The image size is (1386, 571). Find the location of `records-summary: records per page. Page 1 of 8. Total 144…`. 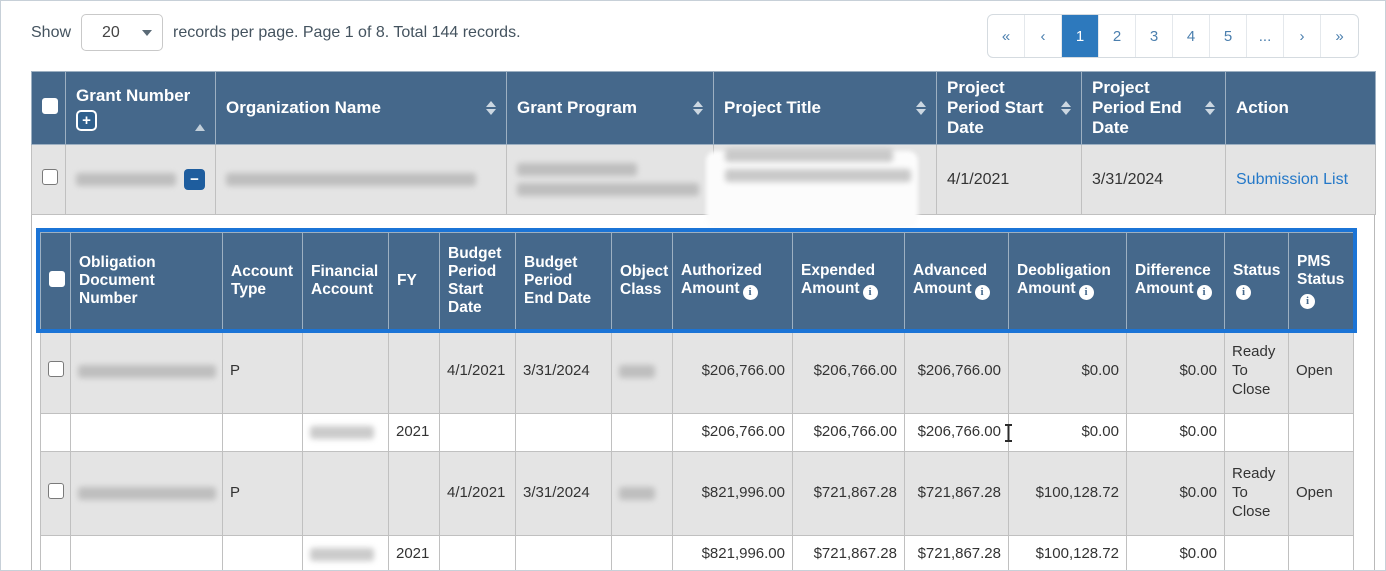

records-summary: records per page. Page 1 of 8. Total 144… is located at coordinates (347, 32).